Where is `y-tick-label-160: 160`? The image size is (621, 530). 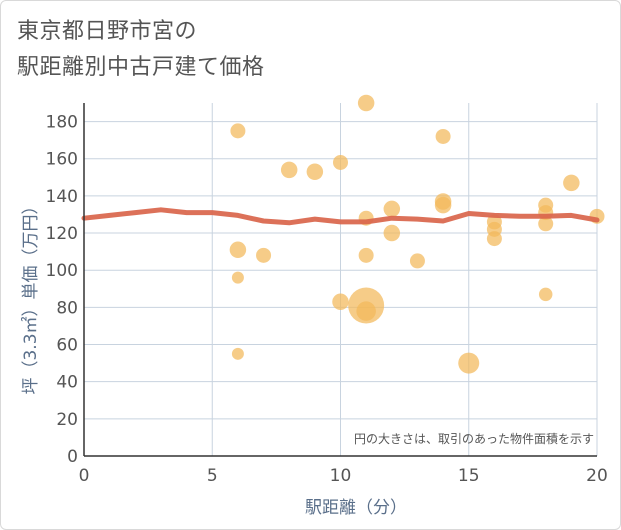 y-tick-label-160: 160 is located at coordinates (62, 160).